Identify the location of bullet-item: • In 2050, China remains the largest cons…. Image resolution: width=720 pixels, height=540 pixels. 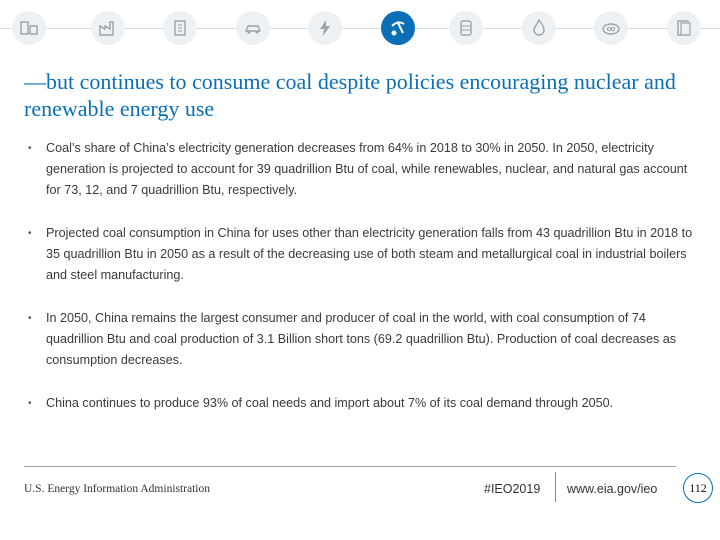
(362, 339).